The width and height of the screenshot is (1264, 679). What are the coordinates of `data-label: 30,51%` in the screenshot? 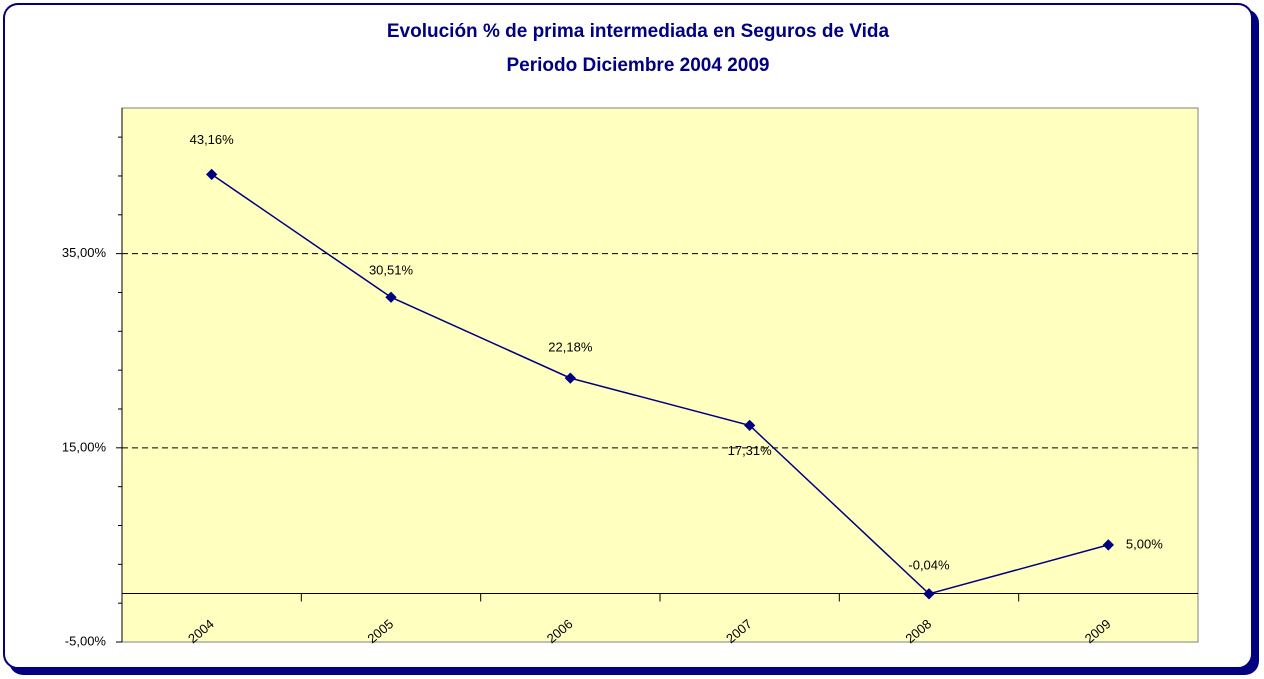 It's located at (391, 270).